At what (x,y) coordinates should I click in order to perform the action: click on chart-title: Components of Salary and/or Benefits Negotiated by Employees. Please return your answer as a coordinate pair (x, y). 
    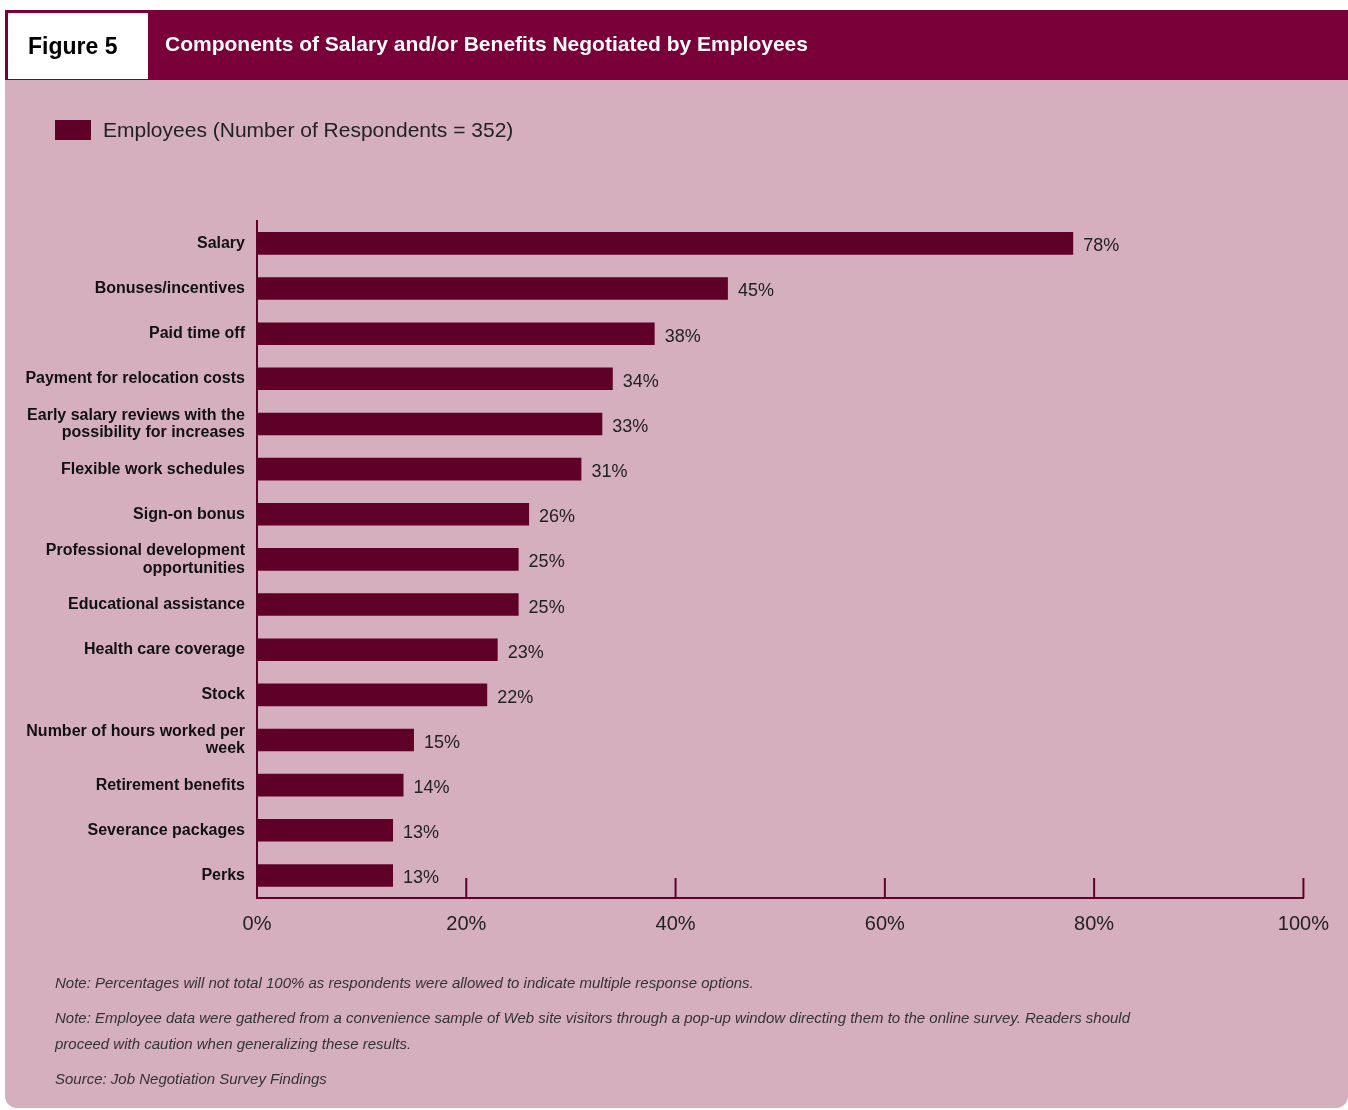
    Looking at the image, I should click on (486, 44).